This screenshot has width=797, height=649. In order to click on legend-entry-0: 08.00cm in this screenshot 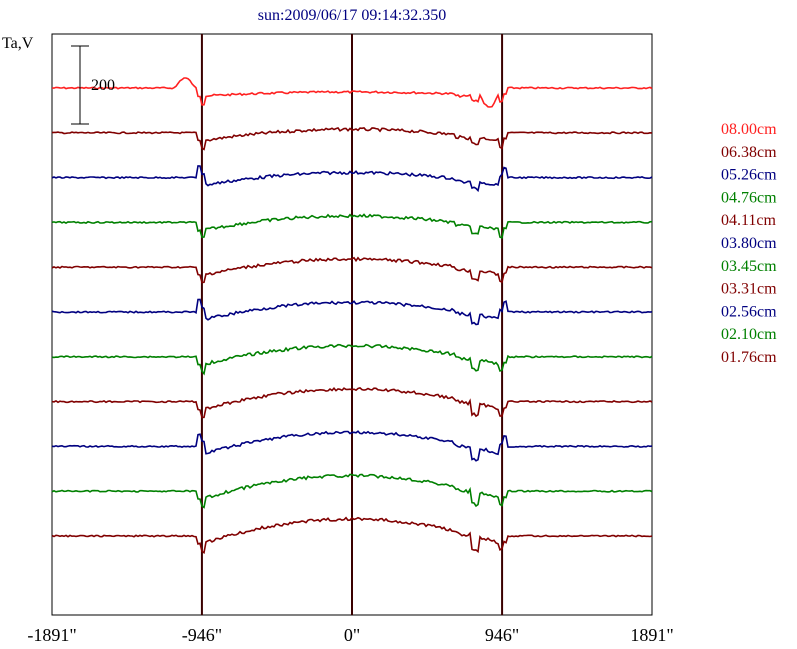, I will do `click(749, 129)`.